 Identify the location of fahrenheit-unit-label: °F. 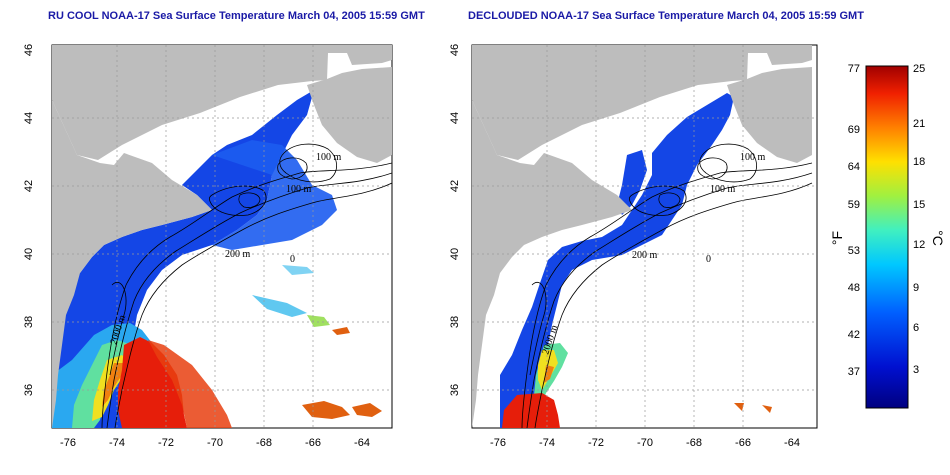
(837, 238).